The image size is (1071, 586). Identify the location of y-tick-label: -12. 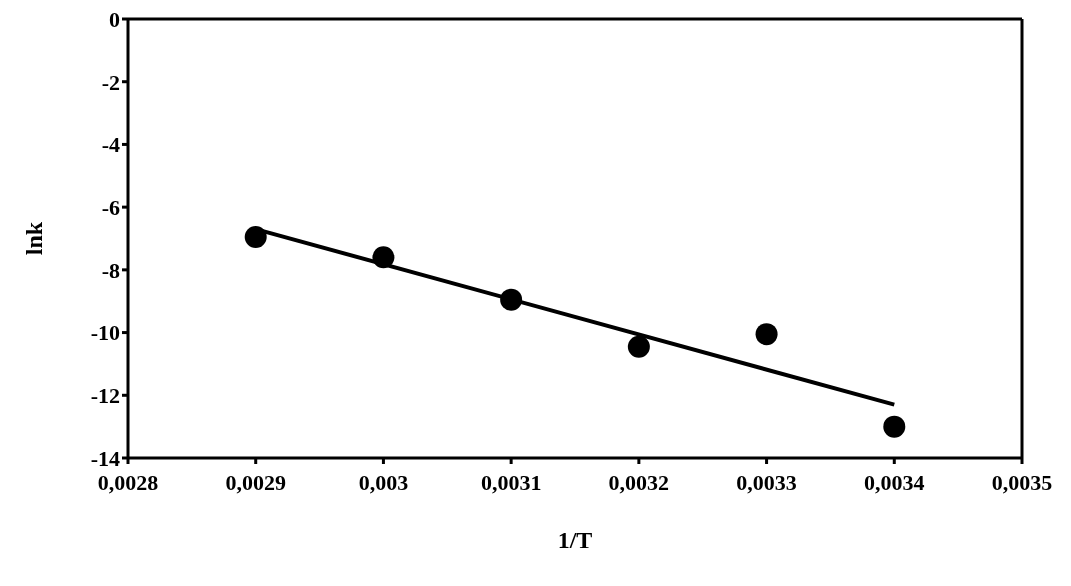
(105, 396).